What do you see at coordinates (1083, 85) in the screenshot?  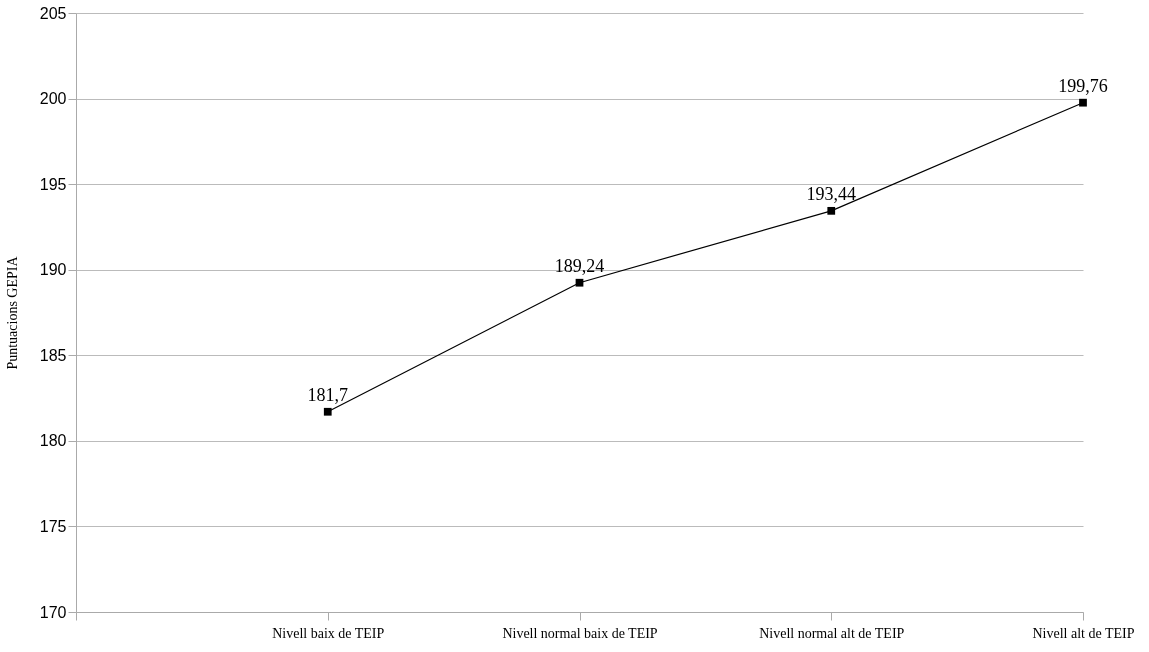 I see `data-label: 199,76` at bounding box center [1083, 85].